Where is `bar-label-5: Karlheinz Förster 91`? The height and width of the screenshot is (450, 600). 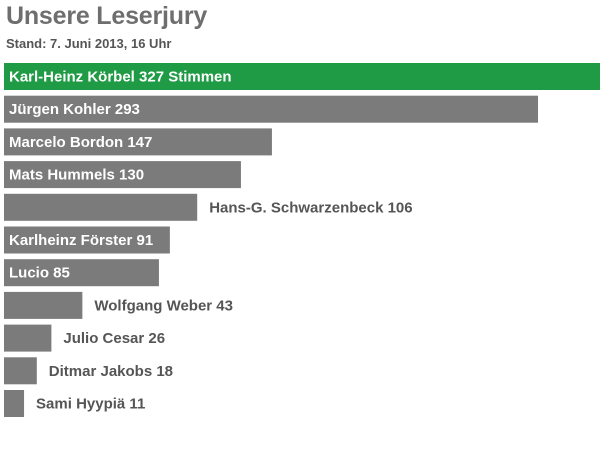
bar-label-5: Karlheinz Förster 91 is located at coordinates (81, 240).